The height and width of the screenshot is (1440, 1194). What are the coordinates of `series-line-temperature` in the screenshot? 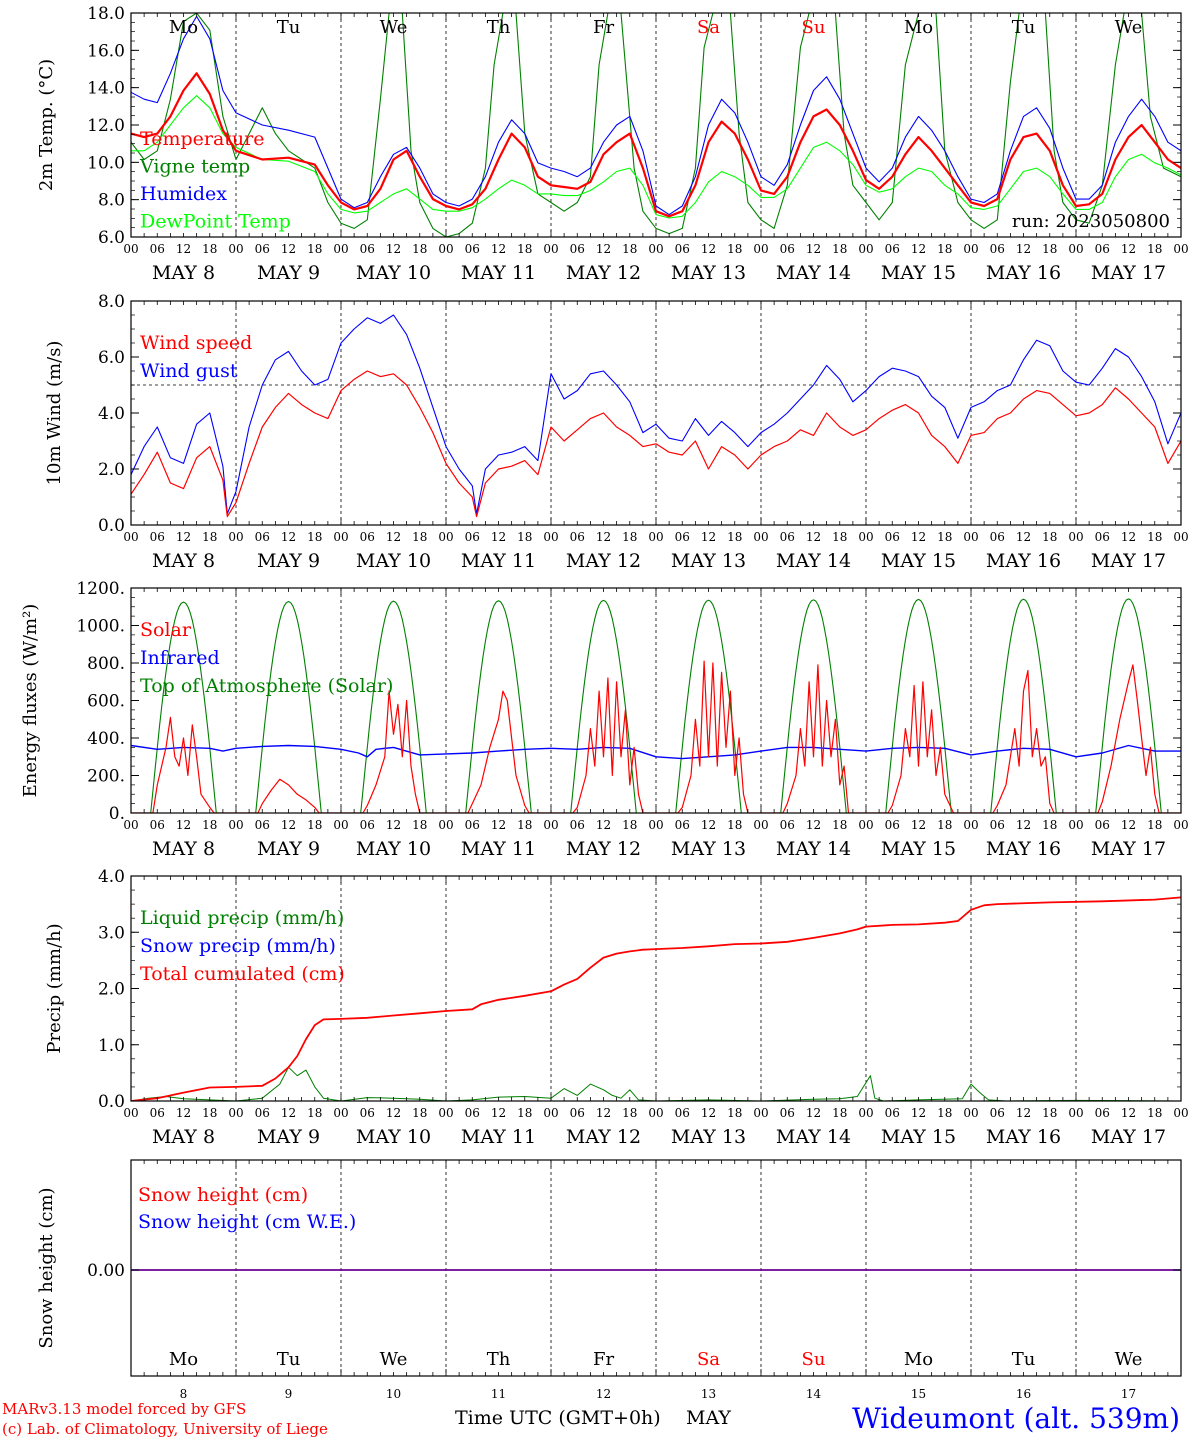 It's located at (656, 145).